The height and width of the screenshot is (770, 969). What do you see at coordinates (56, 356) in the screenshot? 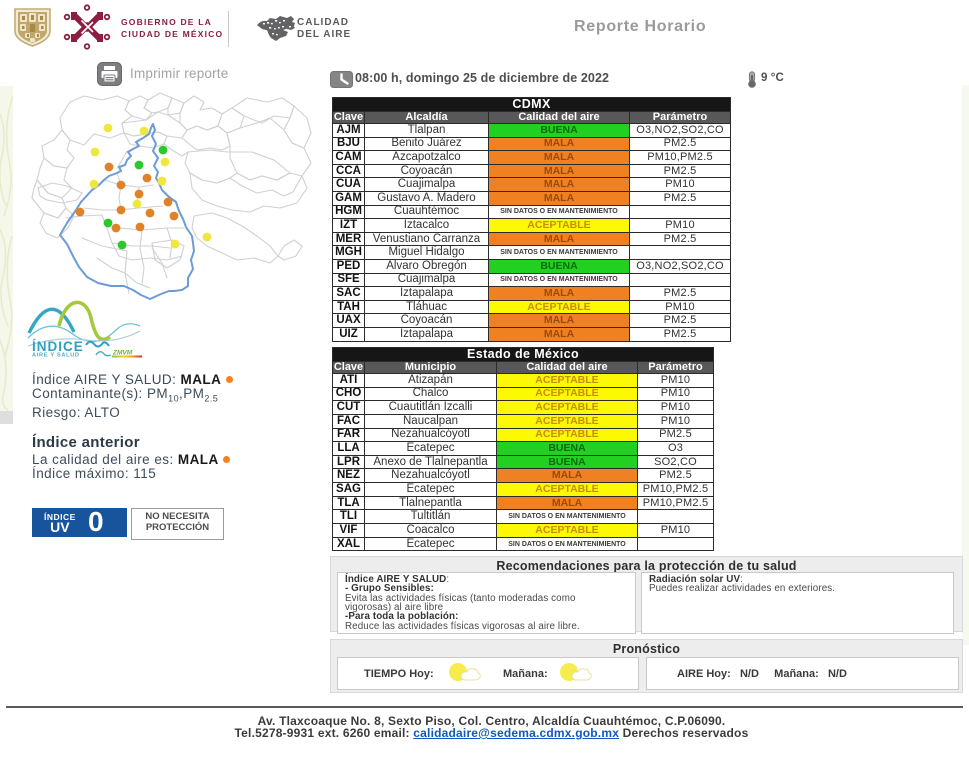
I see `svg-text: AIRE Y SALUD` at bounding box center [56, 356].